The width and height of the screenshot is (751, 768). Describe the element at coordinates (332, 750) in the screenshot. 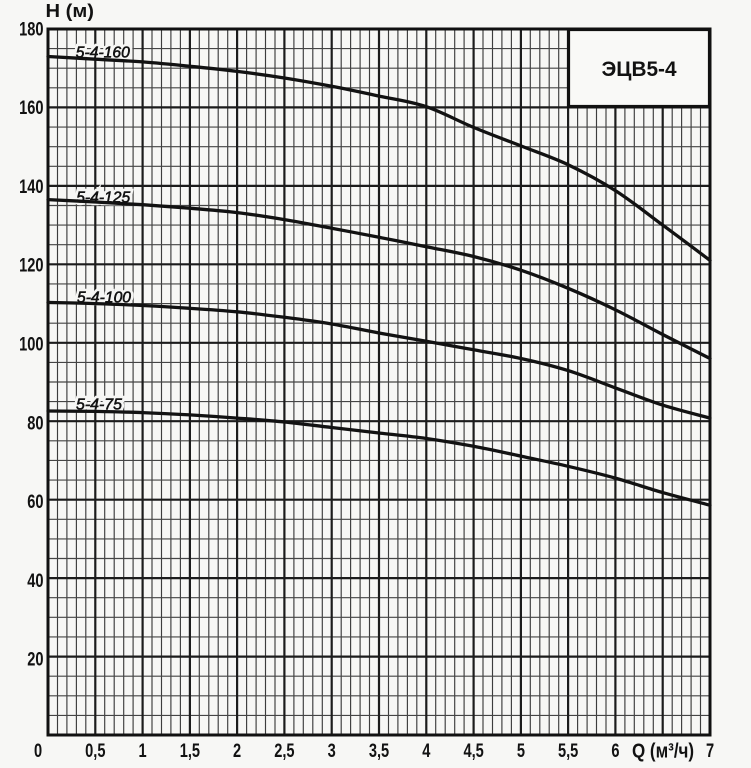

I see `svg-text: 3` at that location.